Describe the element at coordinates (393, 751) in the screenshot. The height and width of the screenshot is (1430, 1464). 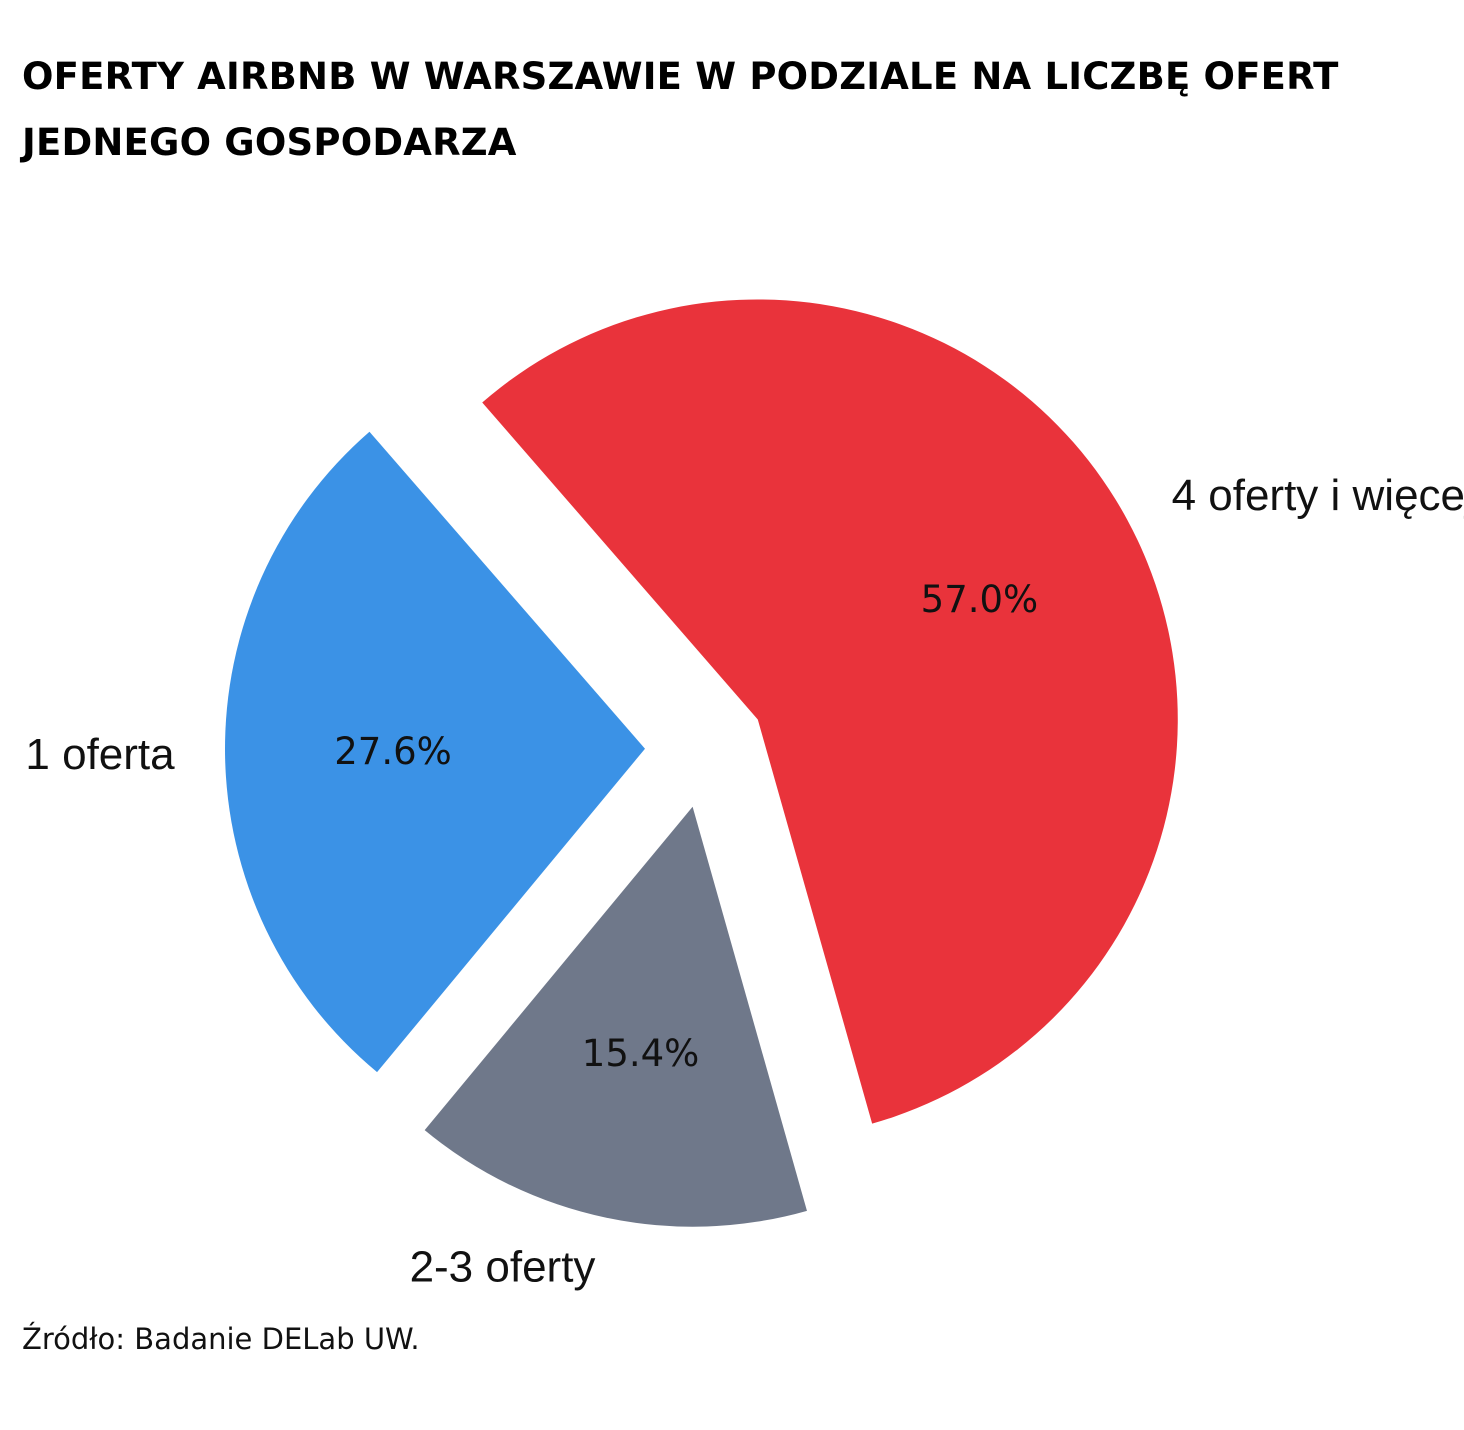
I see `pie-value-label-1: 27.6%` at that location.